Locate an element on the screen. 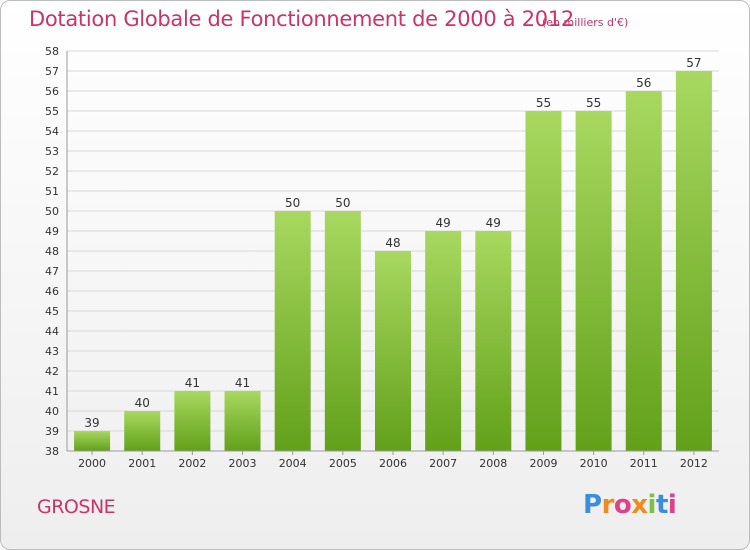  bar-2005 is located at coordinates (342, 331).